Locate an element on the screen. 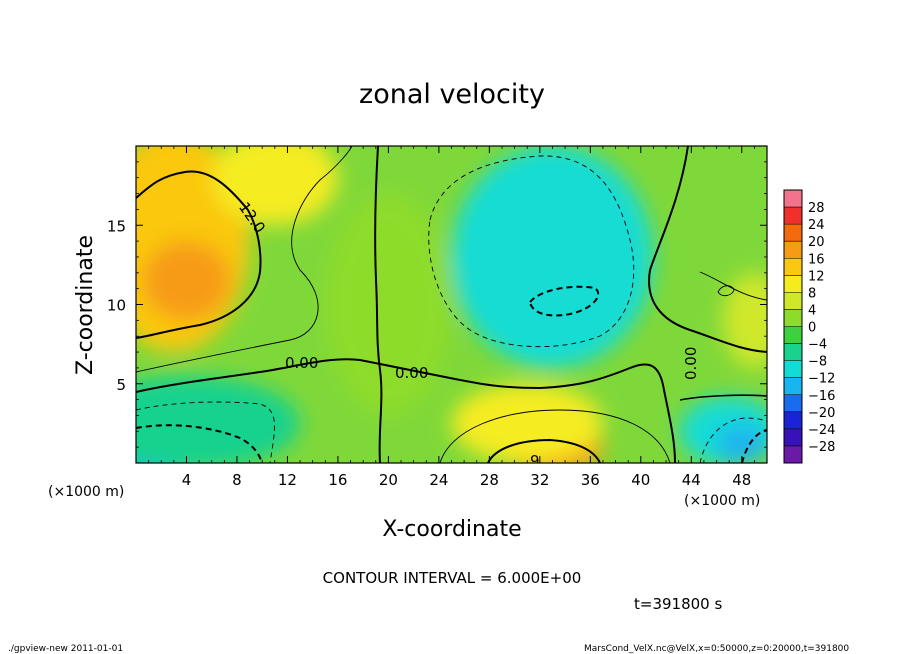 The image size is (904, 654). contour-6-small-right is located at coordinates (726, 291).